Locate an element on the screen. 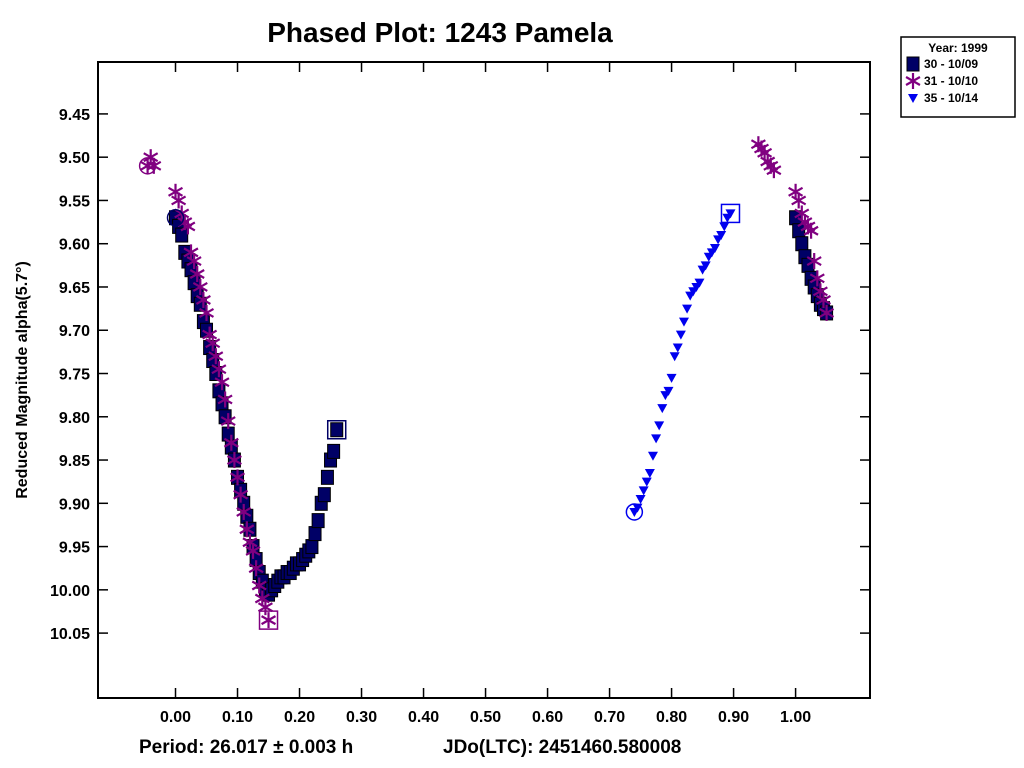 Image resolution: width=1024 pixels, height=768 pixels. y-tick-label: 9.95 is located at coordinates (74, 548).